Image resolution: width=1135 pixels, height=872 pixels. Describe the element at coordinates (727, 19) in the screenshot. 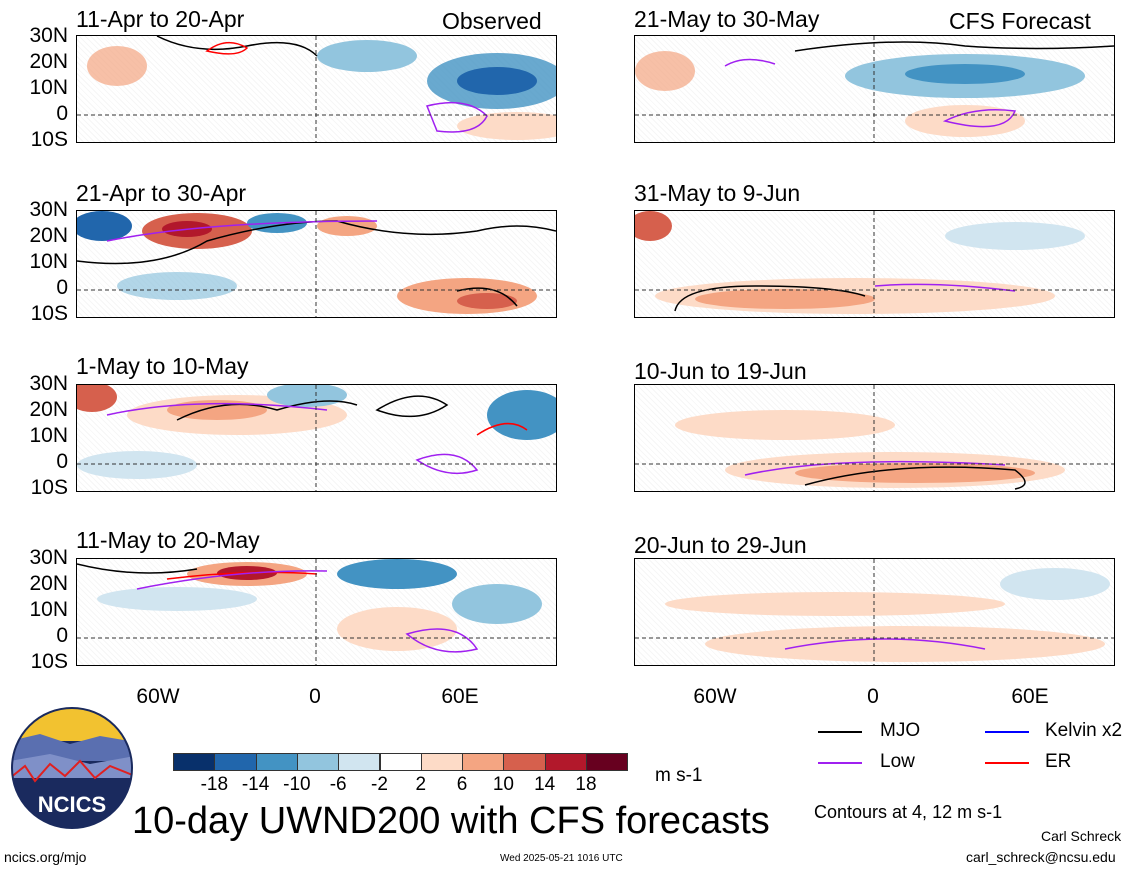

I see `panel-title-fcst-1: 21-May to 30-May` at that location.